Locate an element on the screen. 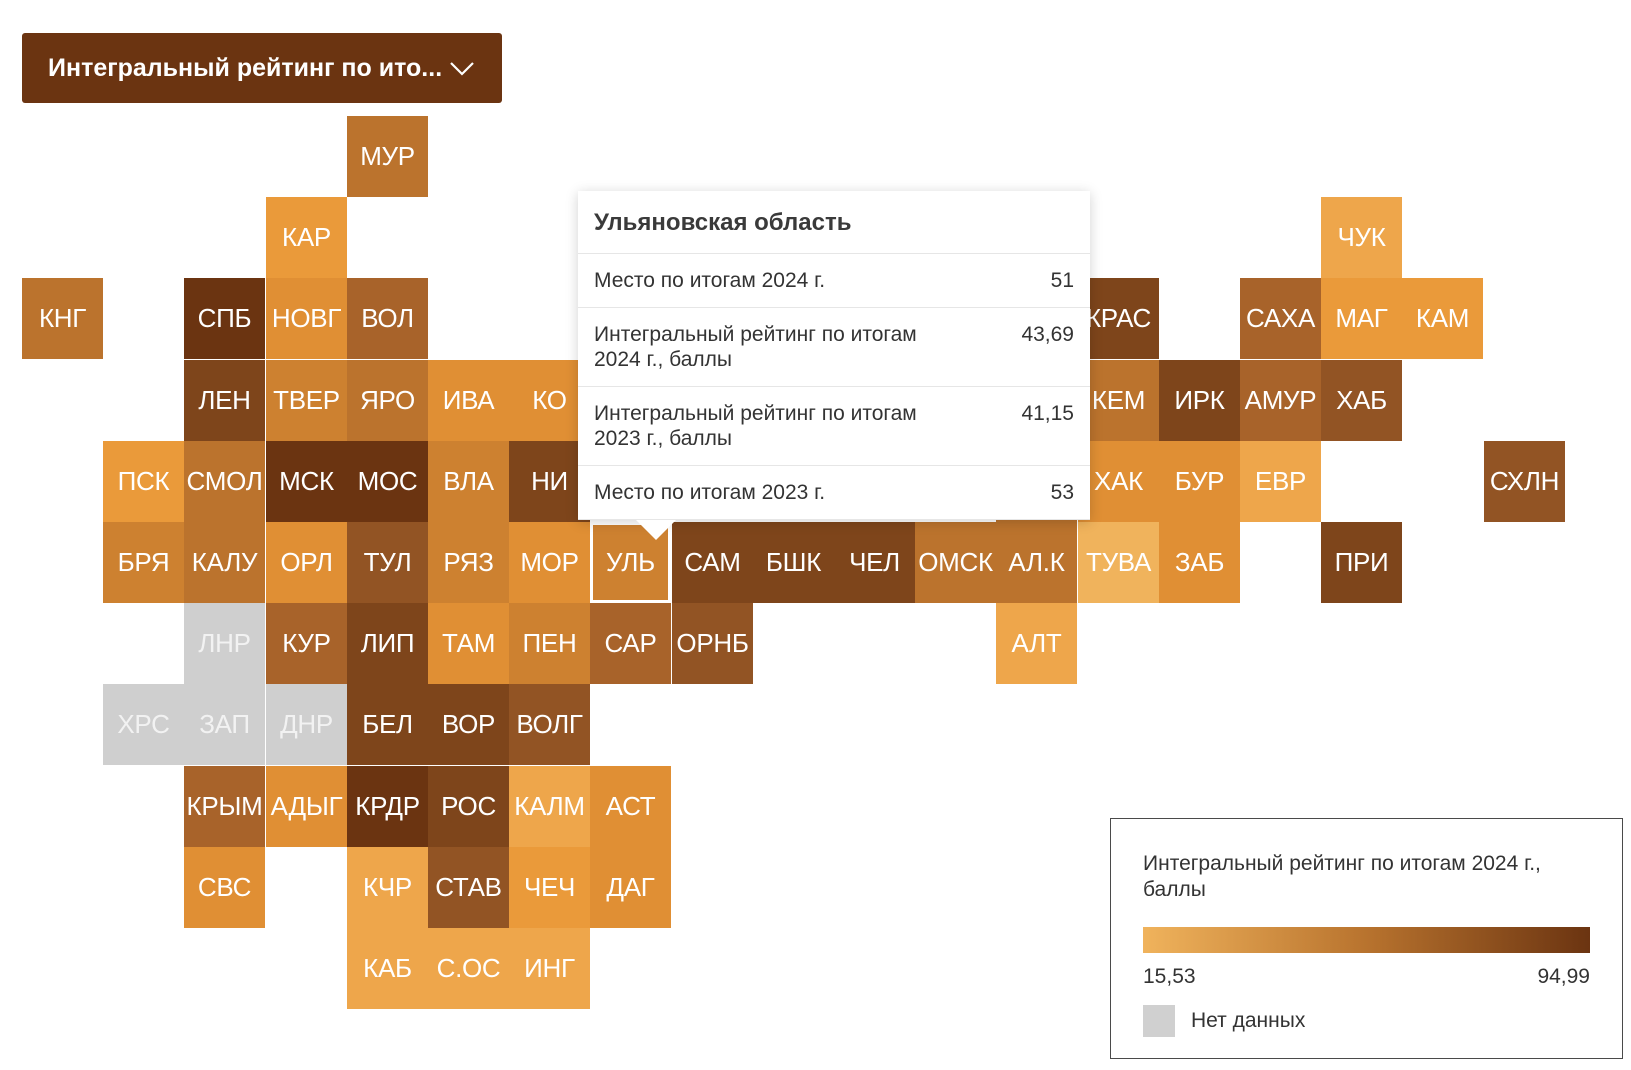 This screenshot has height=1070, width=1631. region-tile: АМУР is located at coordinates (1280, 400).